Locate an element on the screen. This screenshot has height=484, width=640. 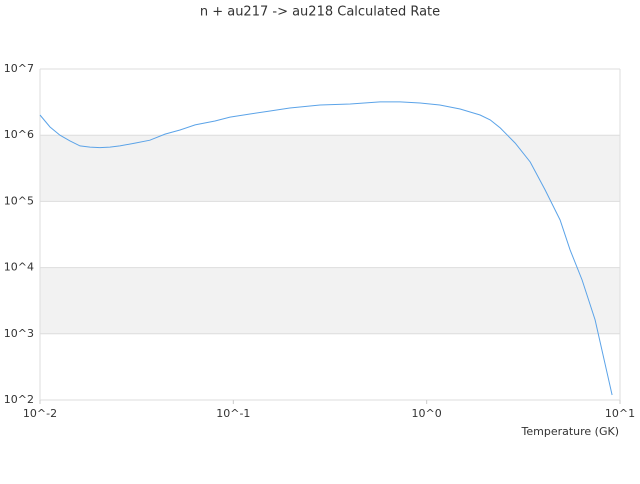
x-tick-label: 10^-2 is located at coordinates (40, 413).